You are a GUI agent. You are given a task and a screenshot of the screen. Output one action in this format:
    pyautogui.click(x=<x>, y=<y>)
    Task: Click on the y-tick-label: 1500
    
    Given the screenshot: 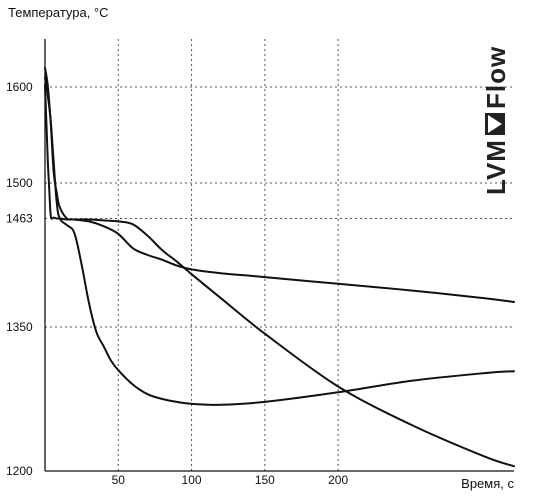 What is the action you would take?
    pyautogui.click(x=19, y=183)
    